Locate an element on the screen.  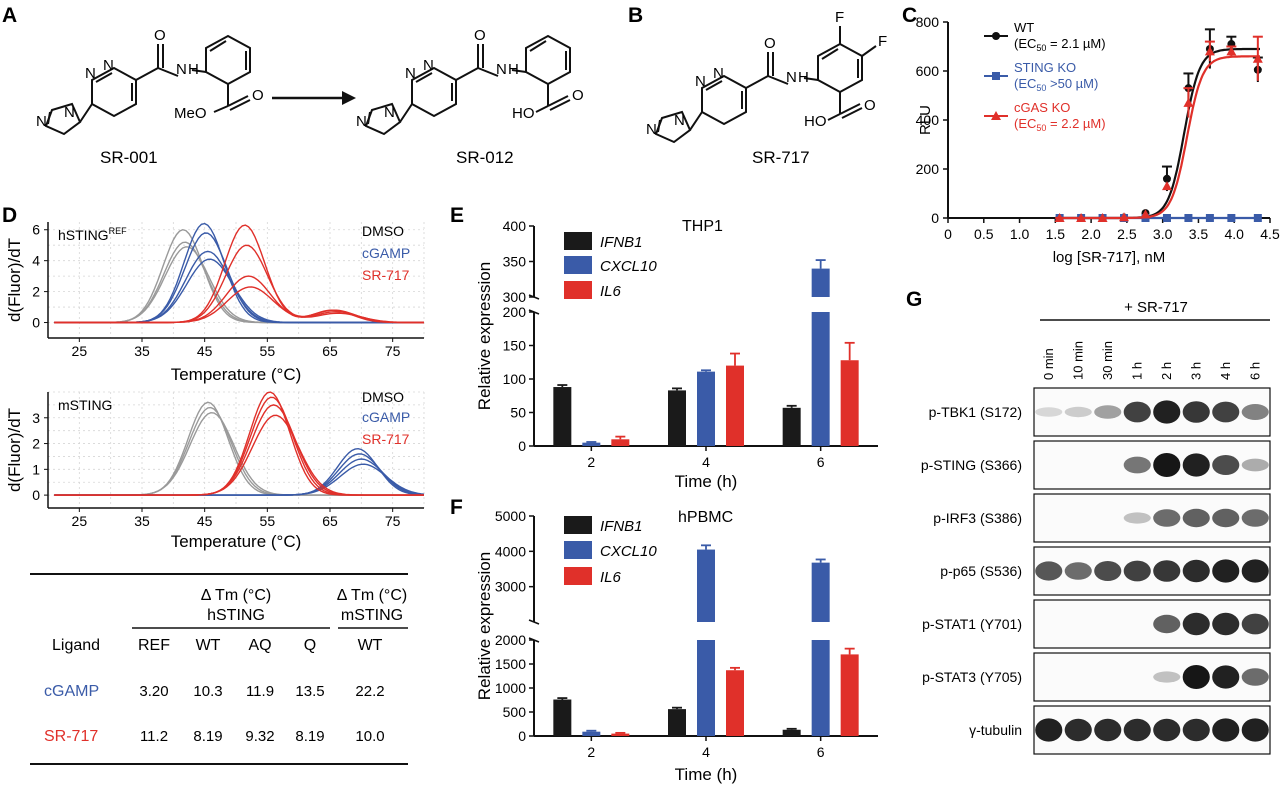
panel-d-bottom-plot is located at coordinates (239, 443).